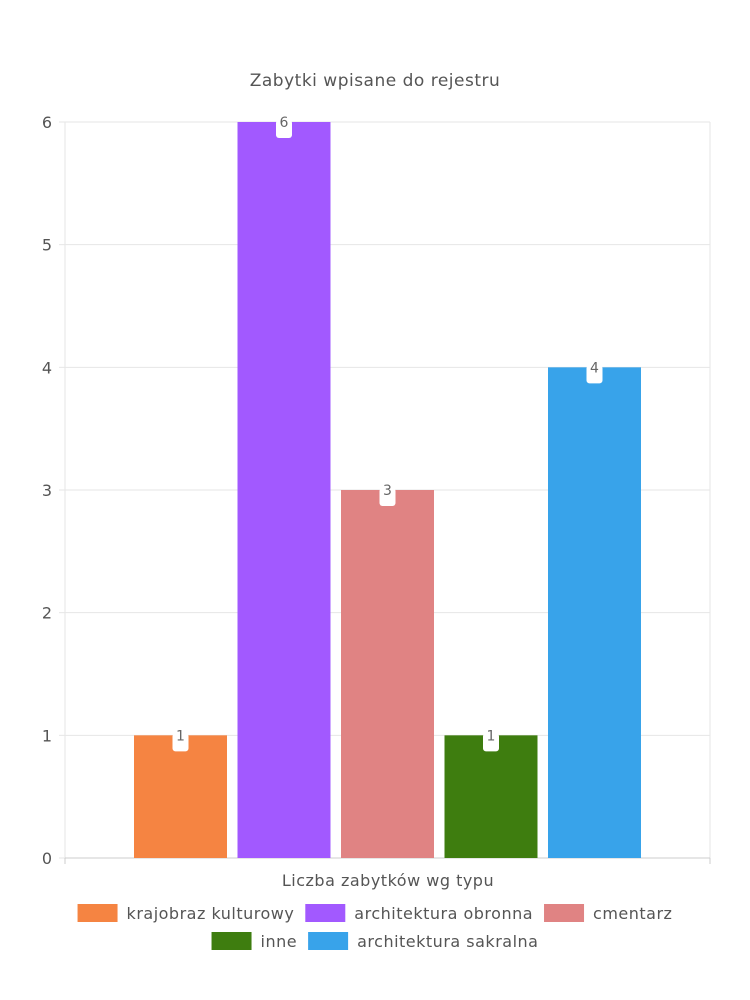 This screenshot has height=1000, width=750. What do you see at coordinates (284, 123) in the screenshot?
I see `data-label: 6` at bounding box center [284, 123].